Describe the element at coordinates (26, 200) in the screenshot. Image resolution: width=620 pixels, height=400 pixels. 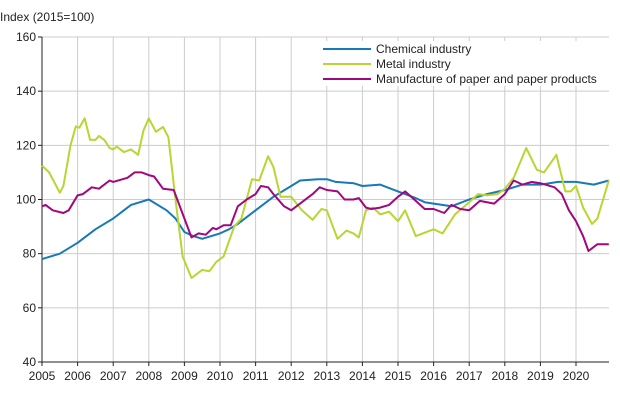
I see `y-tick-label: 100` at that location.